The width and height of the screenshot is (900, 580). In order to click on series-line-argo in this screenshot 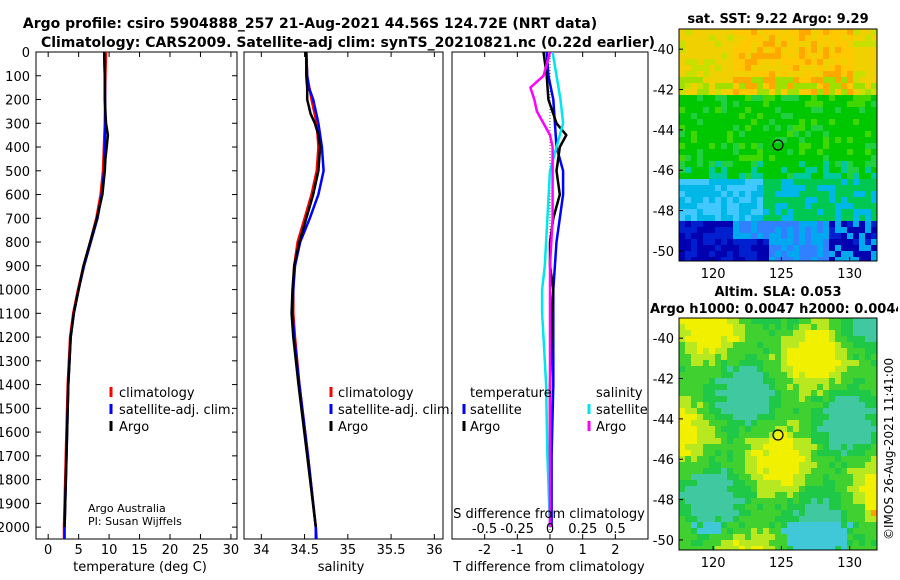, I will do `click(306, 290)`.